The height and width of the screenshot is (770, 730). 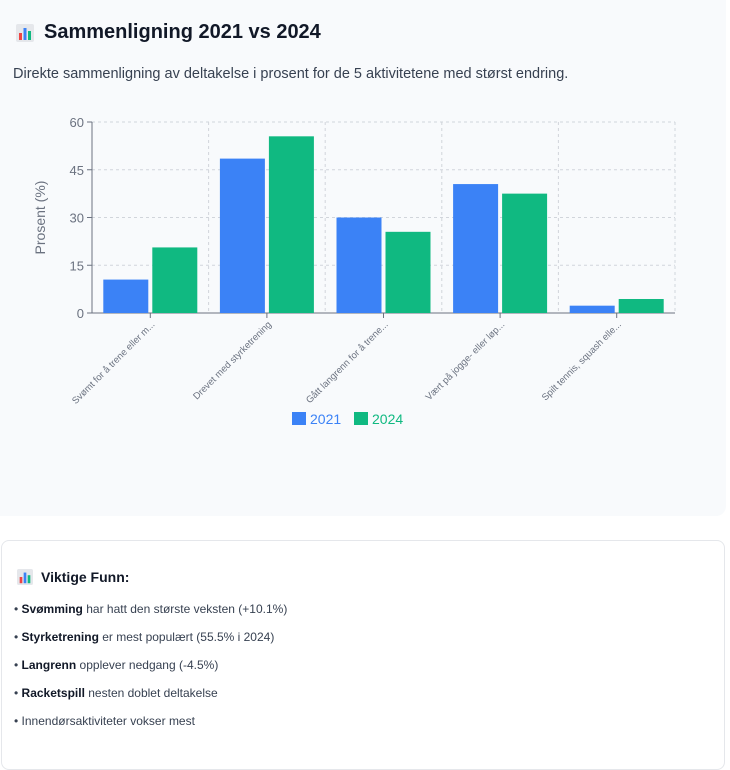 I want to click on y-tick-label: 15, so click(x=77, y=265).